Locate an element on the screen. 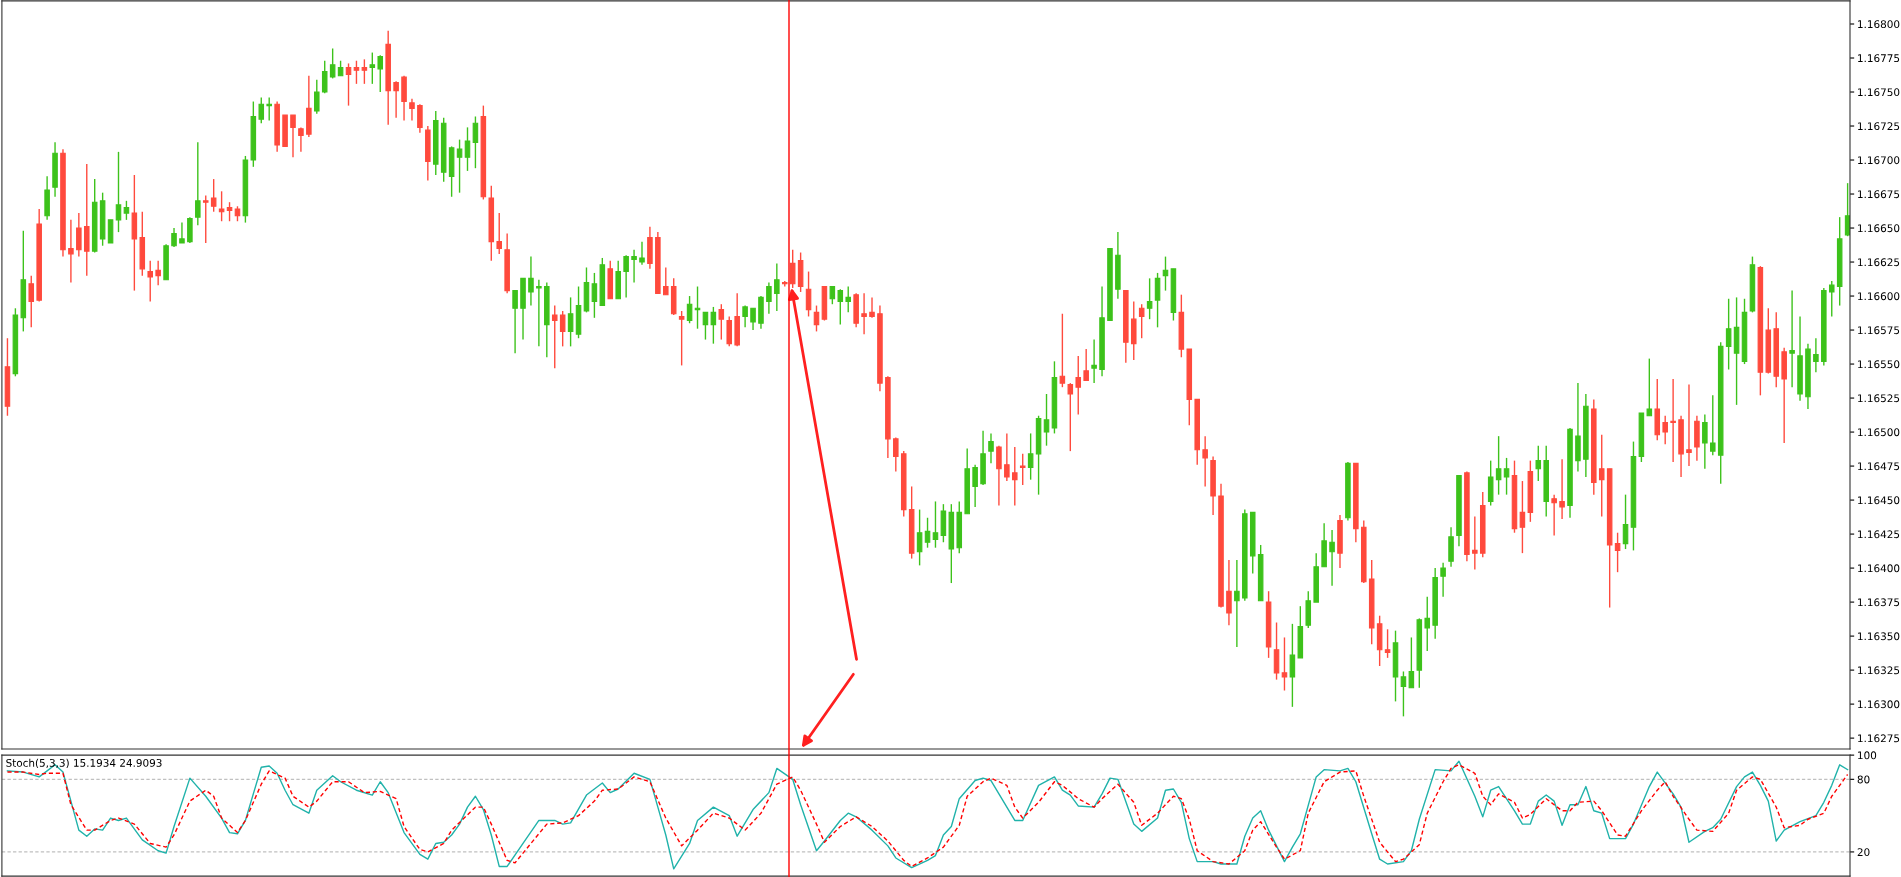  y-tick-label: 1.16275 is located at coordinates (1879, 738).